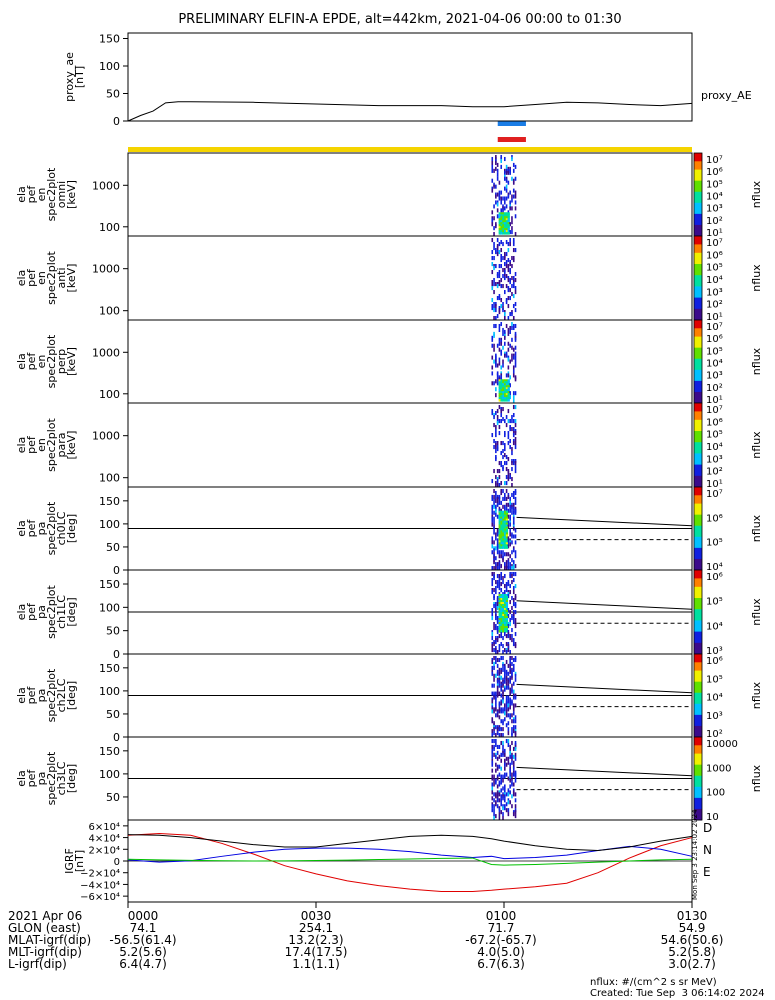 The height and width of the screenshot is (1000, 775). Describe the element at coordinates (109, 227) in the screenshot. I see `y-tick-label: 100` at that location.